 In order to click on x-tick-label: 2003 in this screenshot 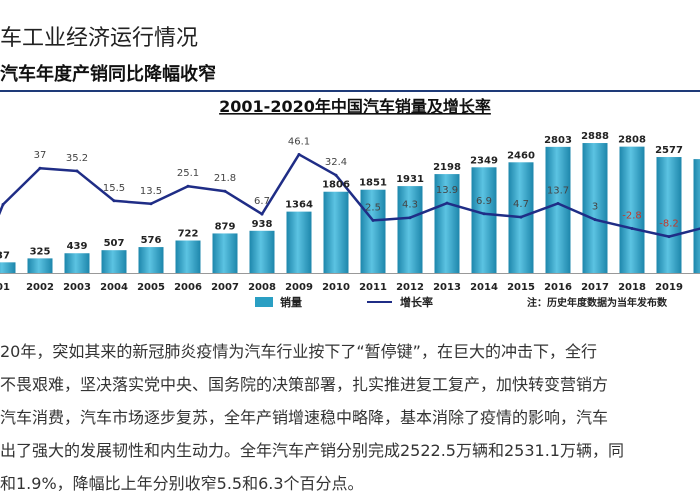, I will do `click(77, 287)`.